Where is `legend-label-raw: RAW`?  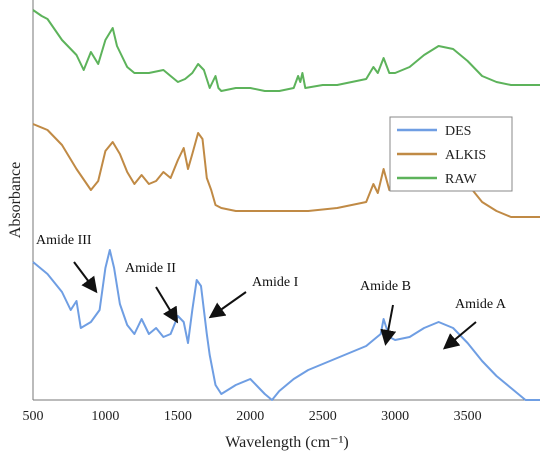
legend-label-raw: RAW is located at coordinates (461, 179).